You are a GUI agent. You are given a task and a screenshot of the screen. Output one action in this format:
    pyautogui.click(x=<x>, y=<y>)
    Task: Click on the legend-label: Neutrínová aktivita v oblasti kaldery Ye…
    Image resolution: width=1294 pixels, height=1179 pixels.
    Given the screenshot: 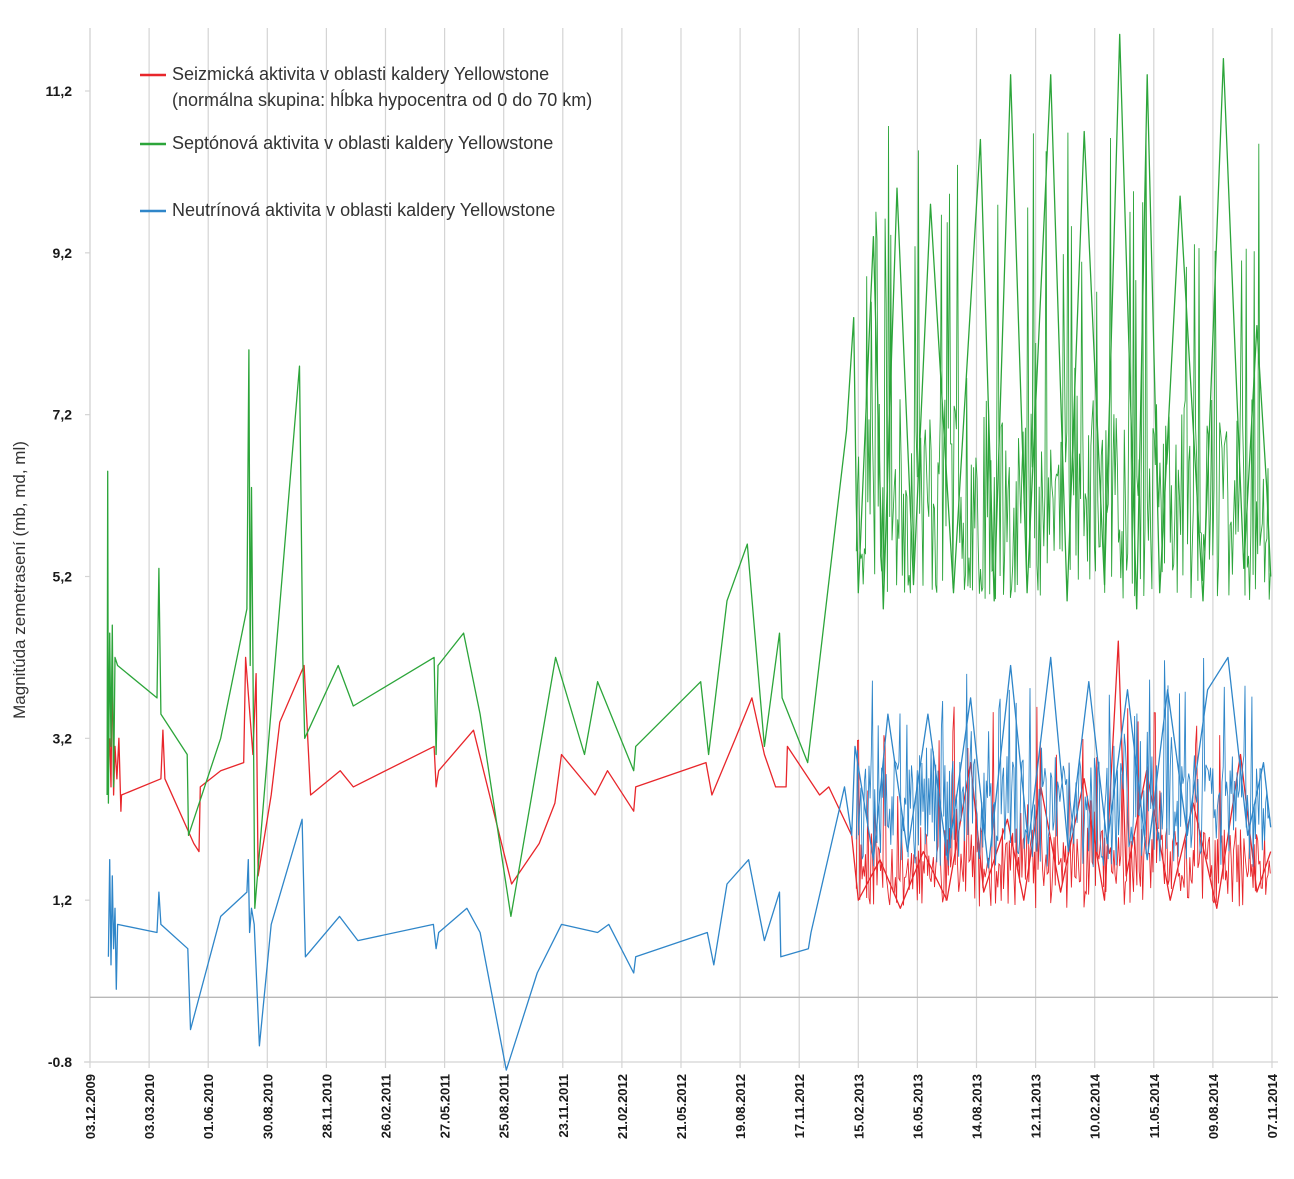 What is the action you would take?
    pyautogui.click(x=363, y=210)
    